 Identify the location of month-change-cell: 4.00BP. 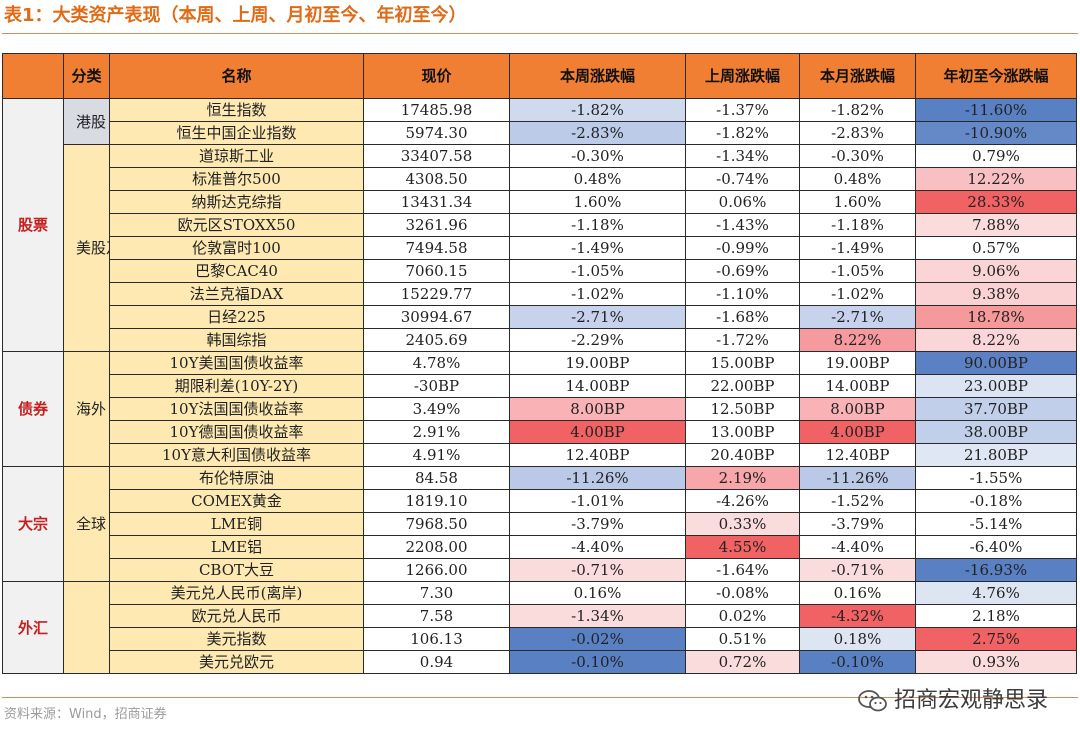
(857, 432).